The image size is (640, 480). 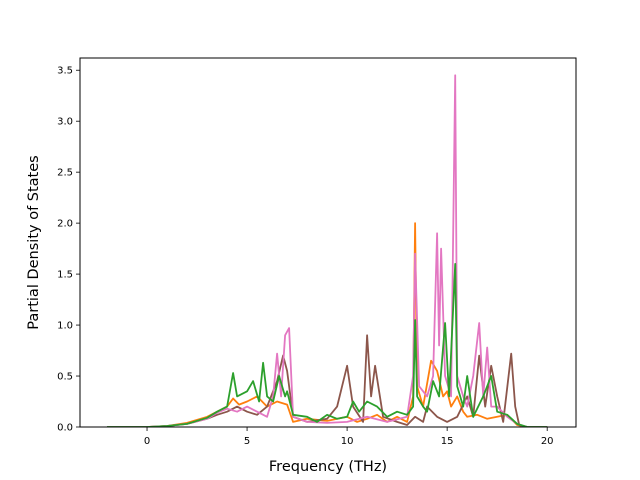 I want to click on y-tick-label: 0.5, so click(x=65, y=377).